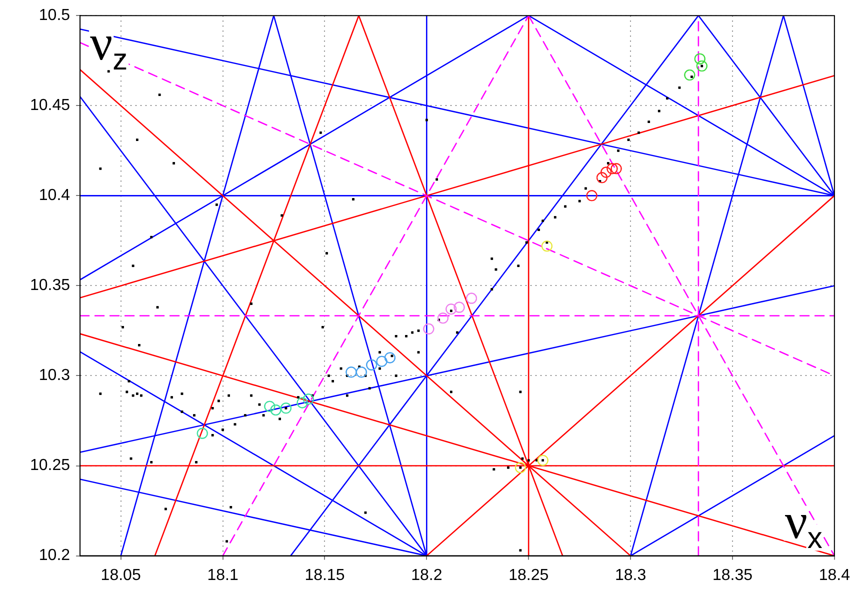  I want to click on x-tick-label: 18.2, so click(426, 575).